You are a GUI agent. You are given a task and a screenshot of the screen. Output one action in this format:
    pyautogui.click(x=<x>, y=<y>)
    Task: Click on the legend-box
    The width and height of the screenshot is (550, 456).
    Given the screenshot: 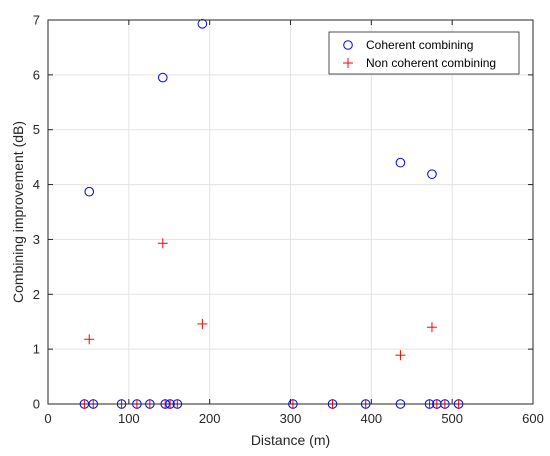 What is the action you would take?
    pyautogui.click(x=424, y=53)
    